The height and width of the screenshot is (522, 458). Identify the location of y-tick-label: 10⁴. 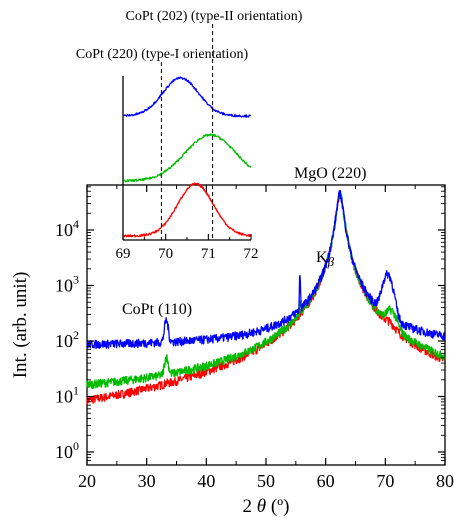
(67, 228).